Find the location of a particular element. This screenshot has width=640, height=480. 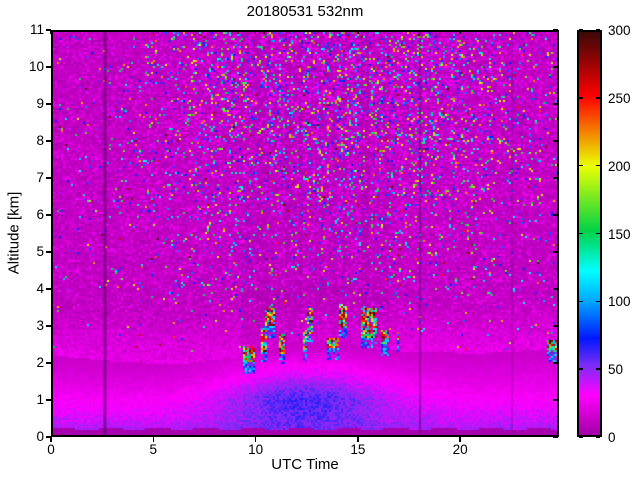

y-tick-label: 4 is located at coordinates (40, 288).